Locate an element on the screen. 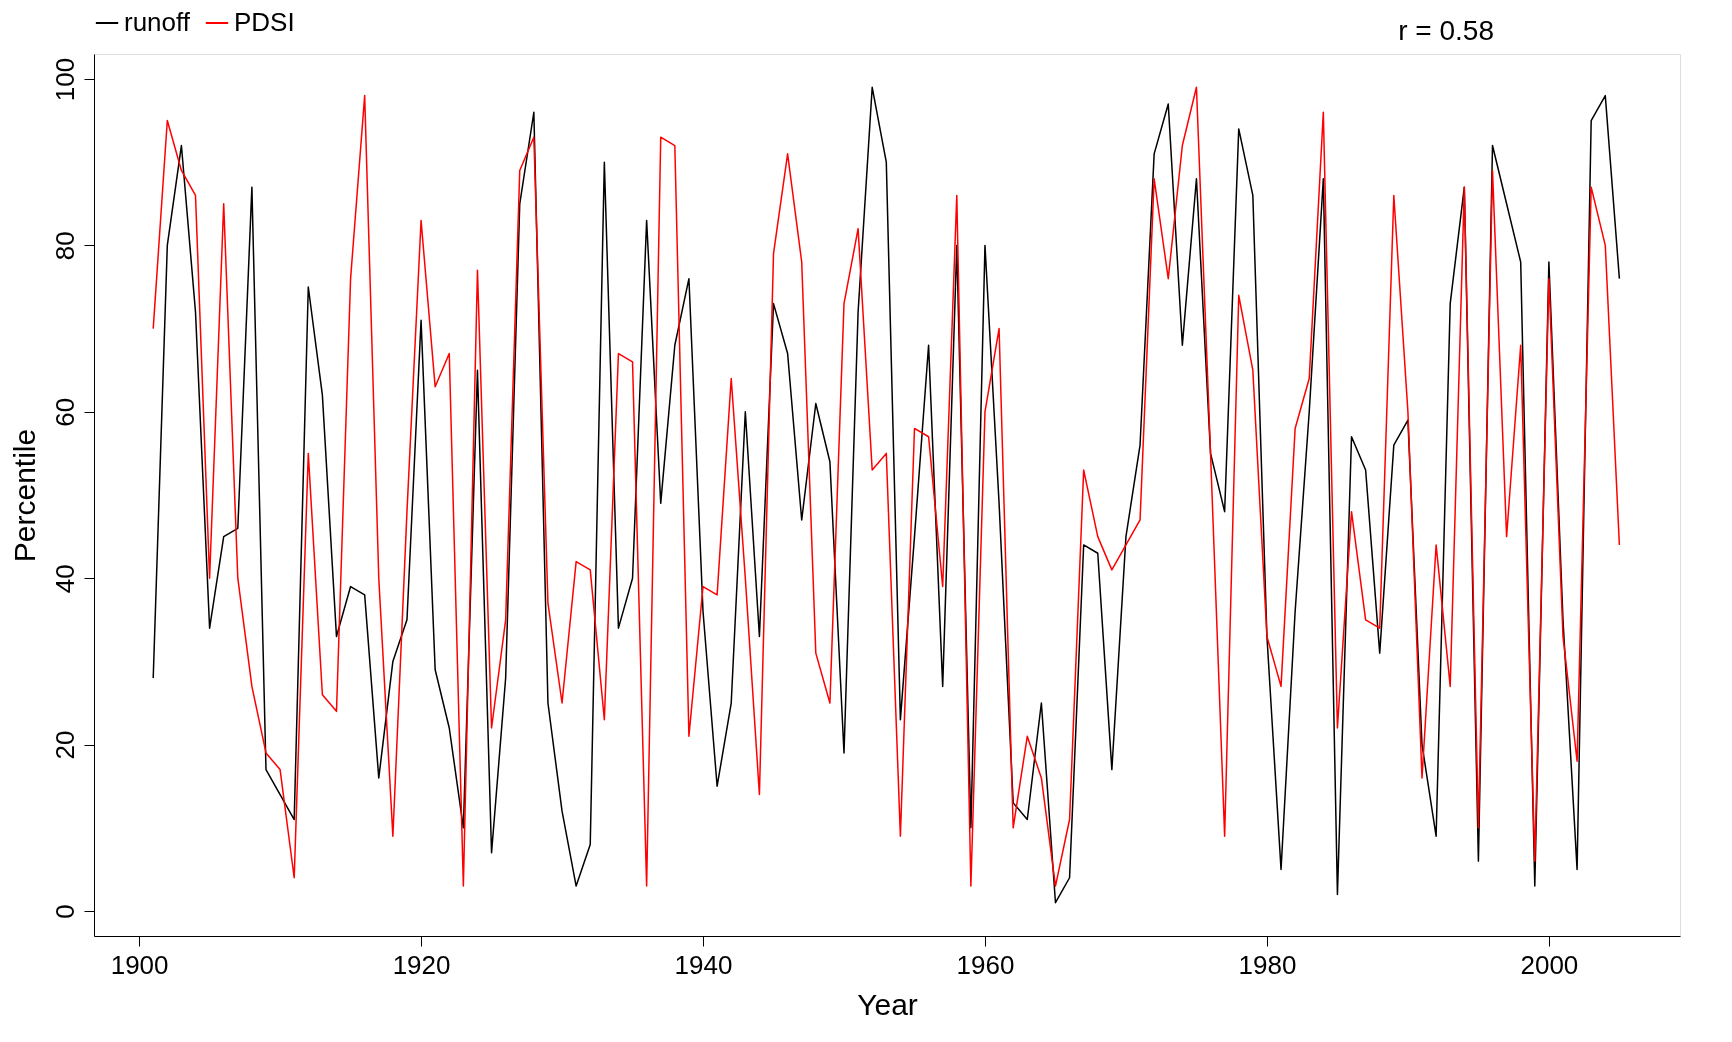 Image resolution: width=1732 pixels, height=1042 pixels. y-axis-title: Percentile is located at coordinates (24, 495).